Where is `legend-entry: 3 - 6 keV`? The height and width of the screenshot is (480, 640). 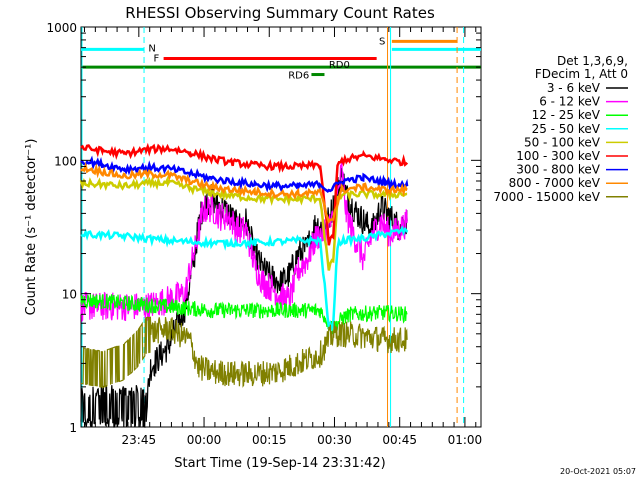
legend-entry: 3 - 6 keV is located at coordinates (574, 88).